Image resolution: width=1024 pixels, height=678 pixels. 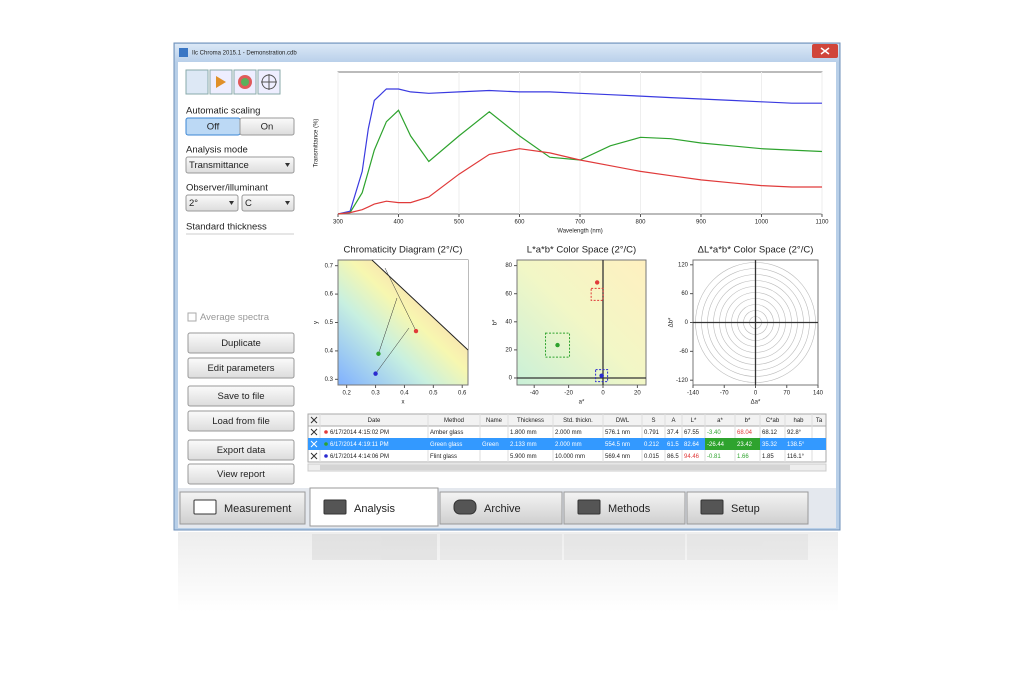 I want to click on table-cell: -26.44, so click(x=716, y=445).